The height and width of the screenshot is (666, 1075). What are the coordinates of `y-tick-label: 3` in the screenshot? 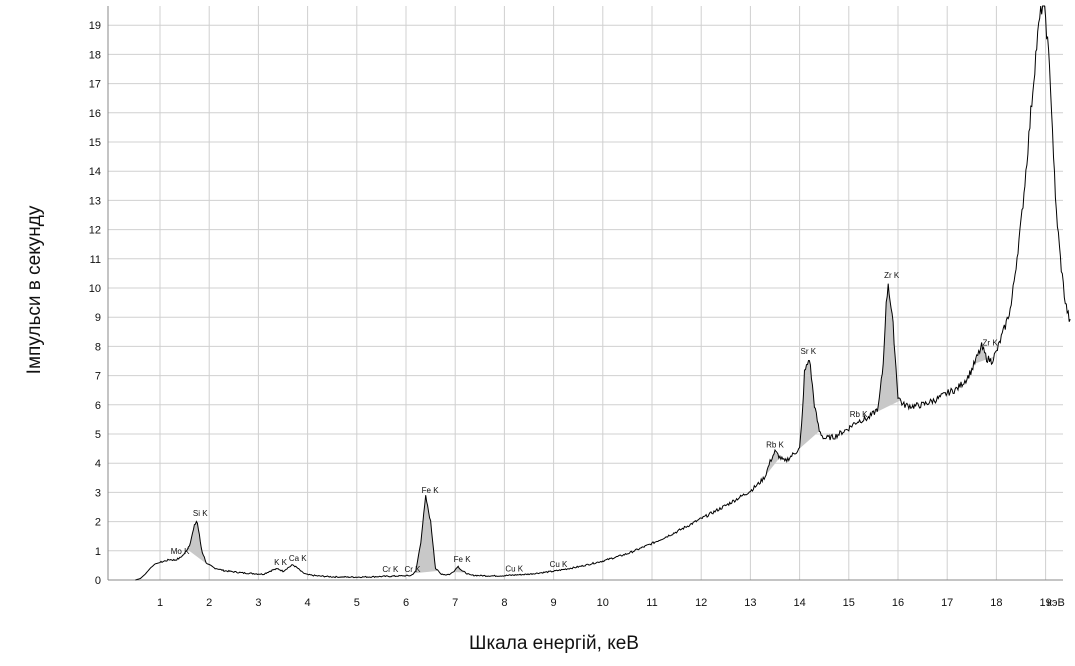 It's located at (98, 493).